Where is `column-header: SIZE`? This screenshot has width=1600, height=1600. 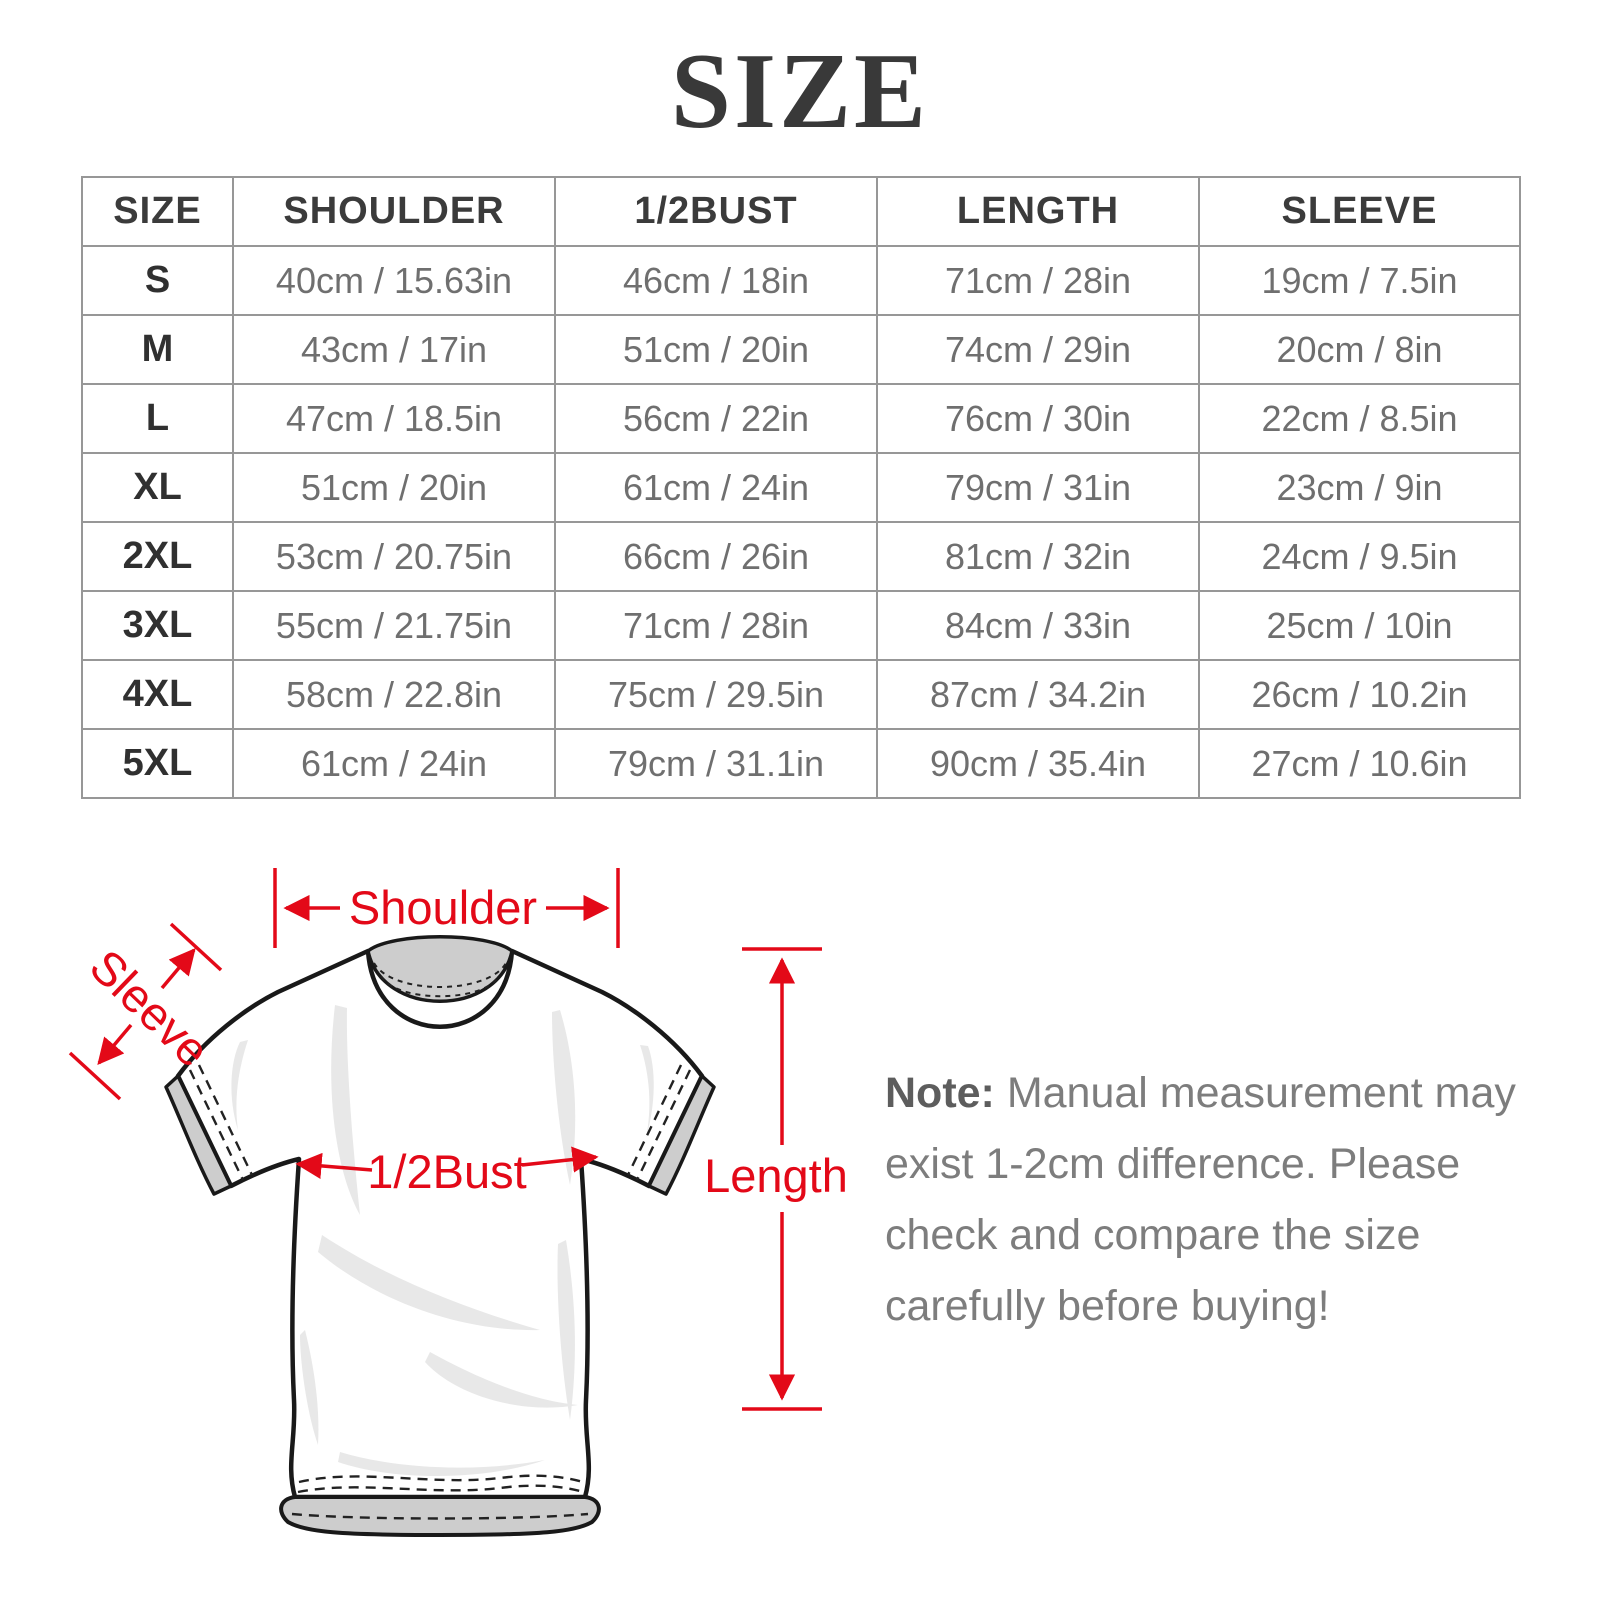 column-header: SIZE is located at coordinates (157, 211).